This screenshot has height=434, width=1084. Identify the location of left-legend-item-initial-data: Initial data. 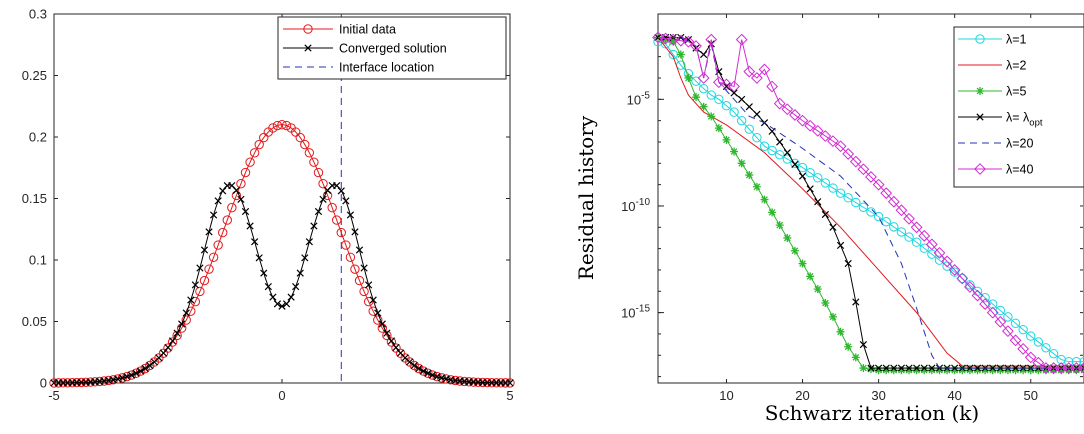
(339, 30).